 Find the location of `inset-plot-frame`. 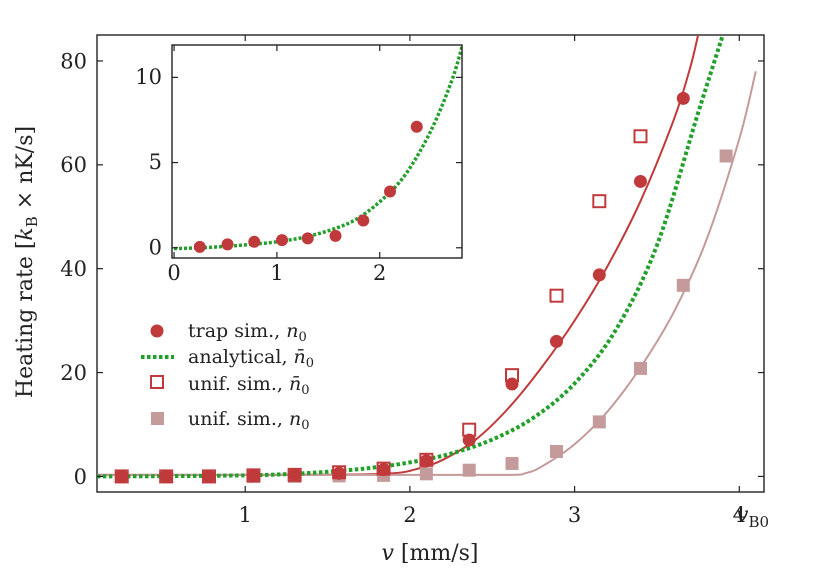

inset-plot-frame is located at coordinates (317, 151).